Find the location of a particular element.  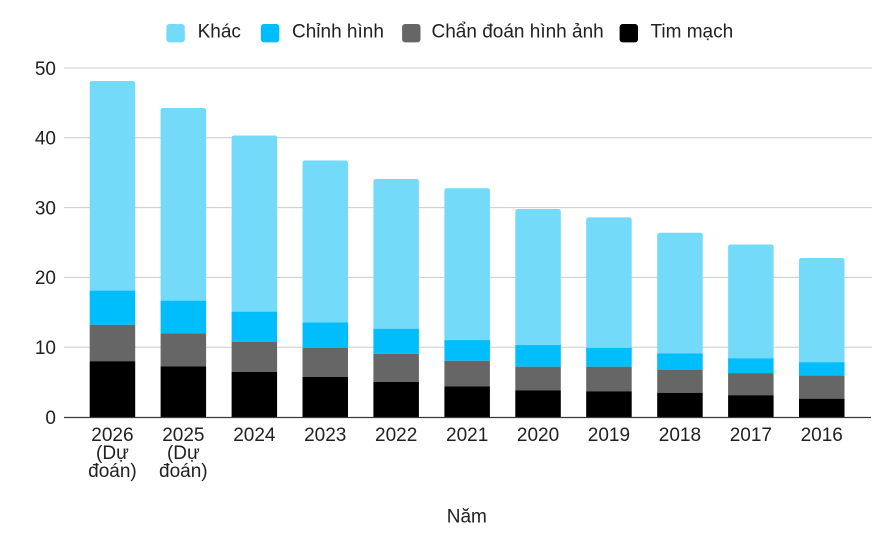

svg-text: 2025 is located at coordinates (183, 435).